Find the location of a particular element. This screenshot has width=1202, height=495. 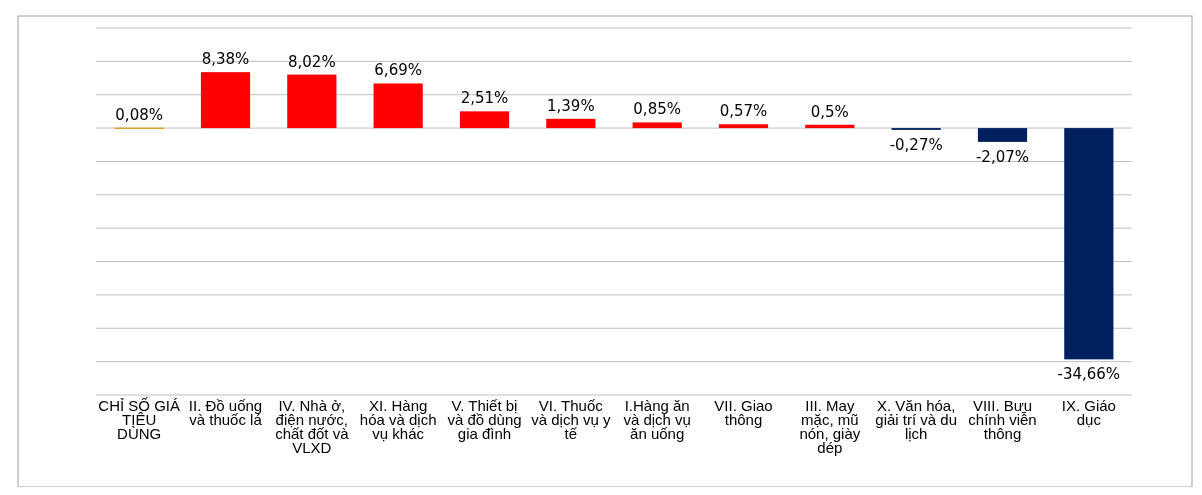

x-tick-label: VI. Thuốc và dịch vụ y tế is located at coordinates (571, 419).